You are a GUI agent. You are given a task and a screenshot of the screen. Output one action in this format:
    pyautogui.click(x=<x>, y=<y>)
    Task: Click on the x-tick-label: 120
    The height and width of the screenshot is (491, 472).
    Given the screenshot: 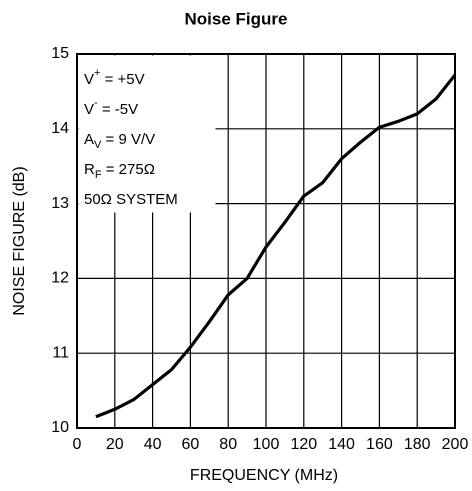 What is the action you would take?
    pyautogui.click(x=303, y=444)
    